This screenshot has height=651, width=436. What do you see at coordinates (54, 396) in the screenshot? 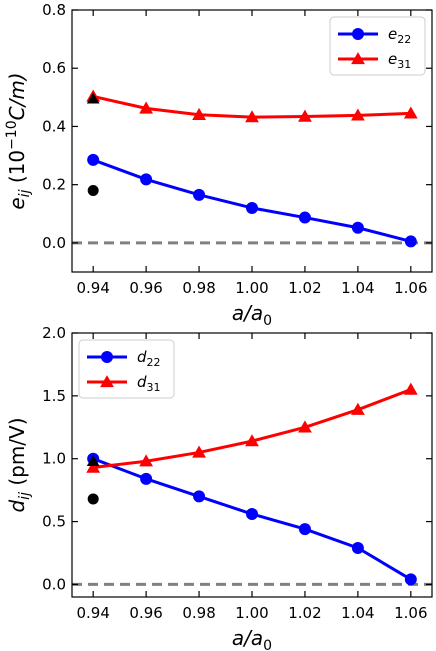
I see `y-tick-label: 1.5` at bounding box center [54, 396].